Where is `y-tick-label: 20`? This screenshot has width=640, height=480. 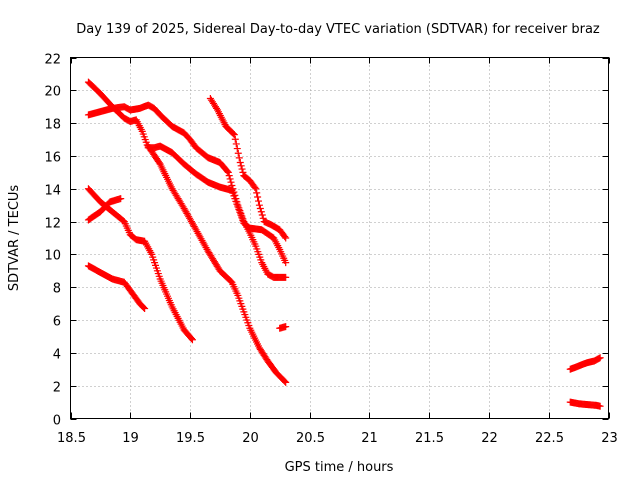 y-tick-label: 20 is located at coordinates (52, 92).